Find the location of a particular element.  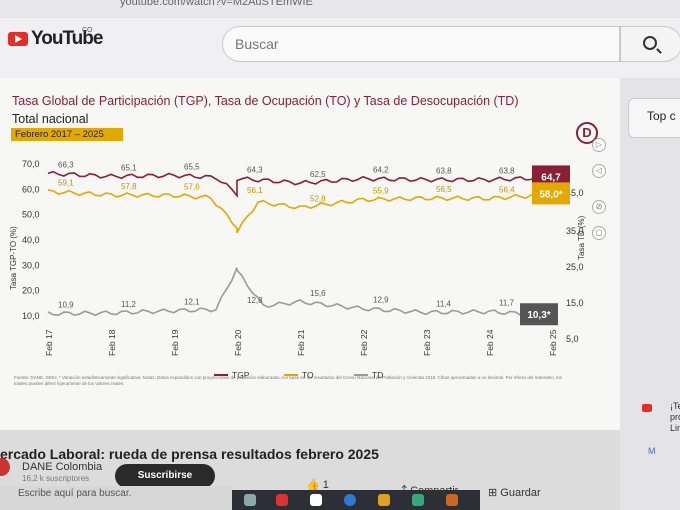

y2-tick-label: 15,0 is located at coordinates (575, 303).